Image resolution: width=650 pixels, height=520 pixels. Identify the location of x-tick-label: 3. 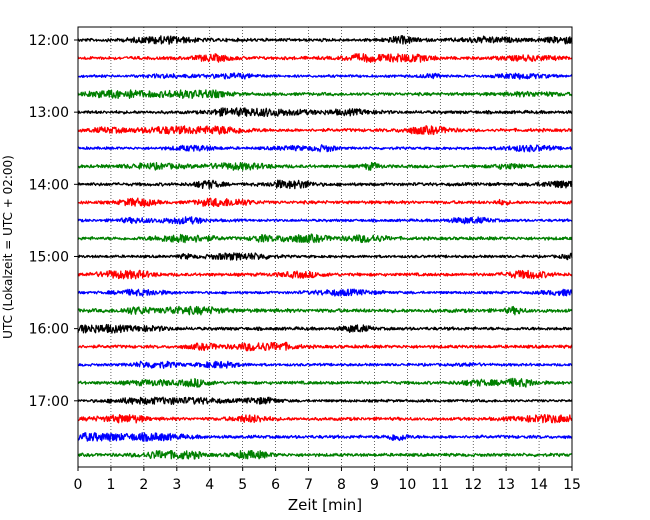
(176, 485).